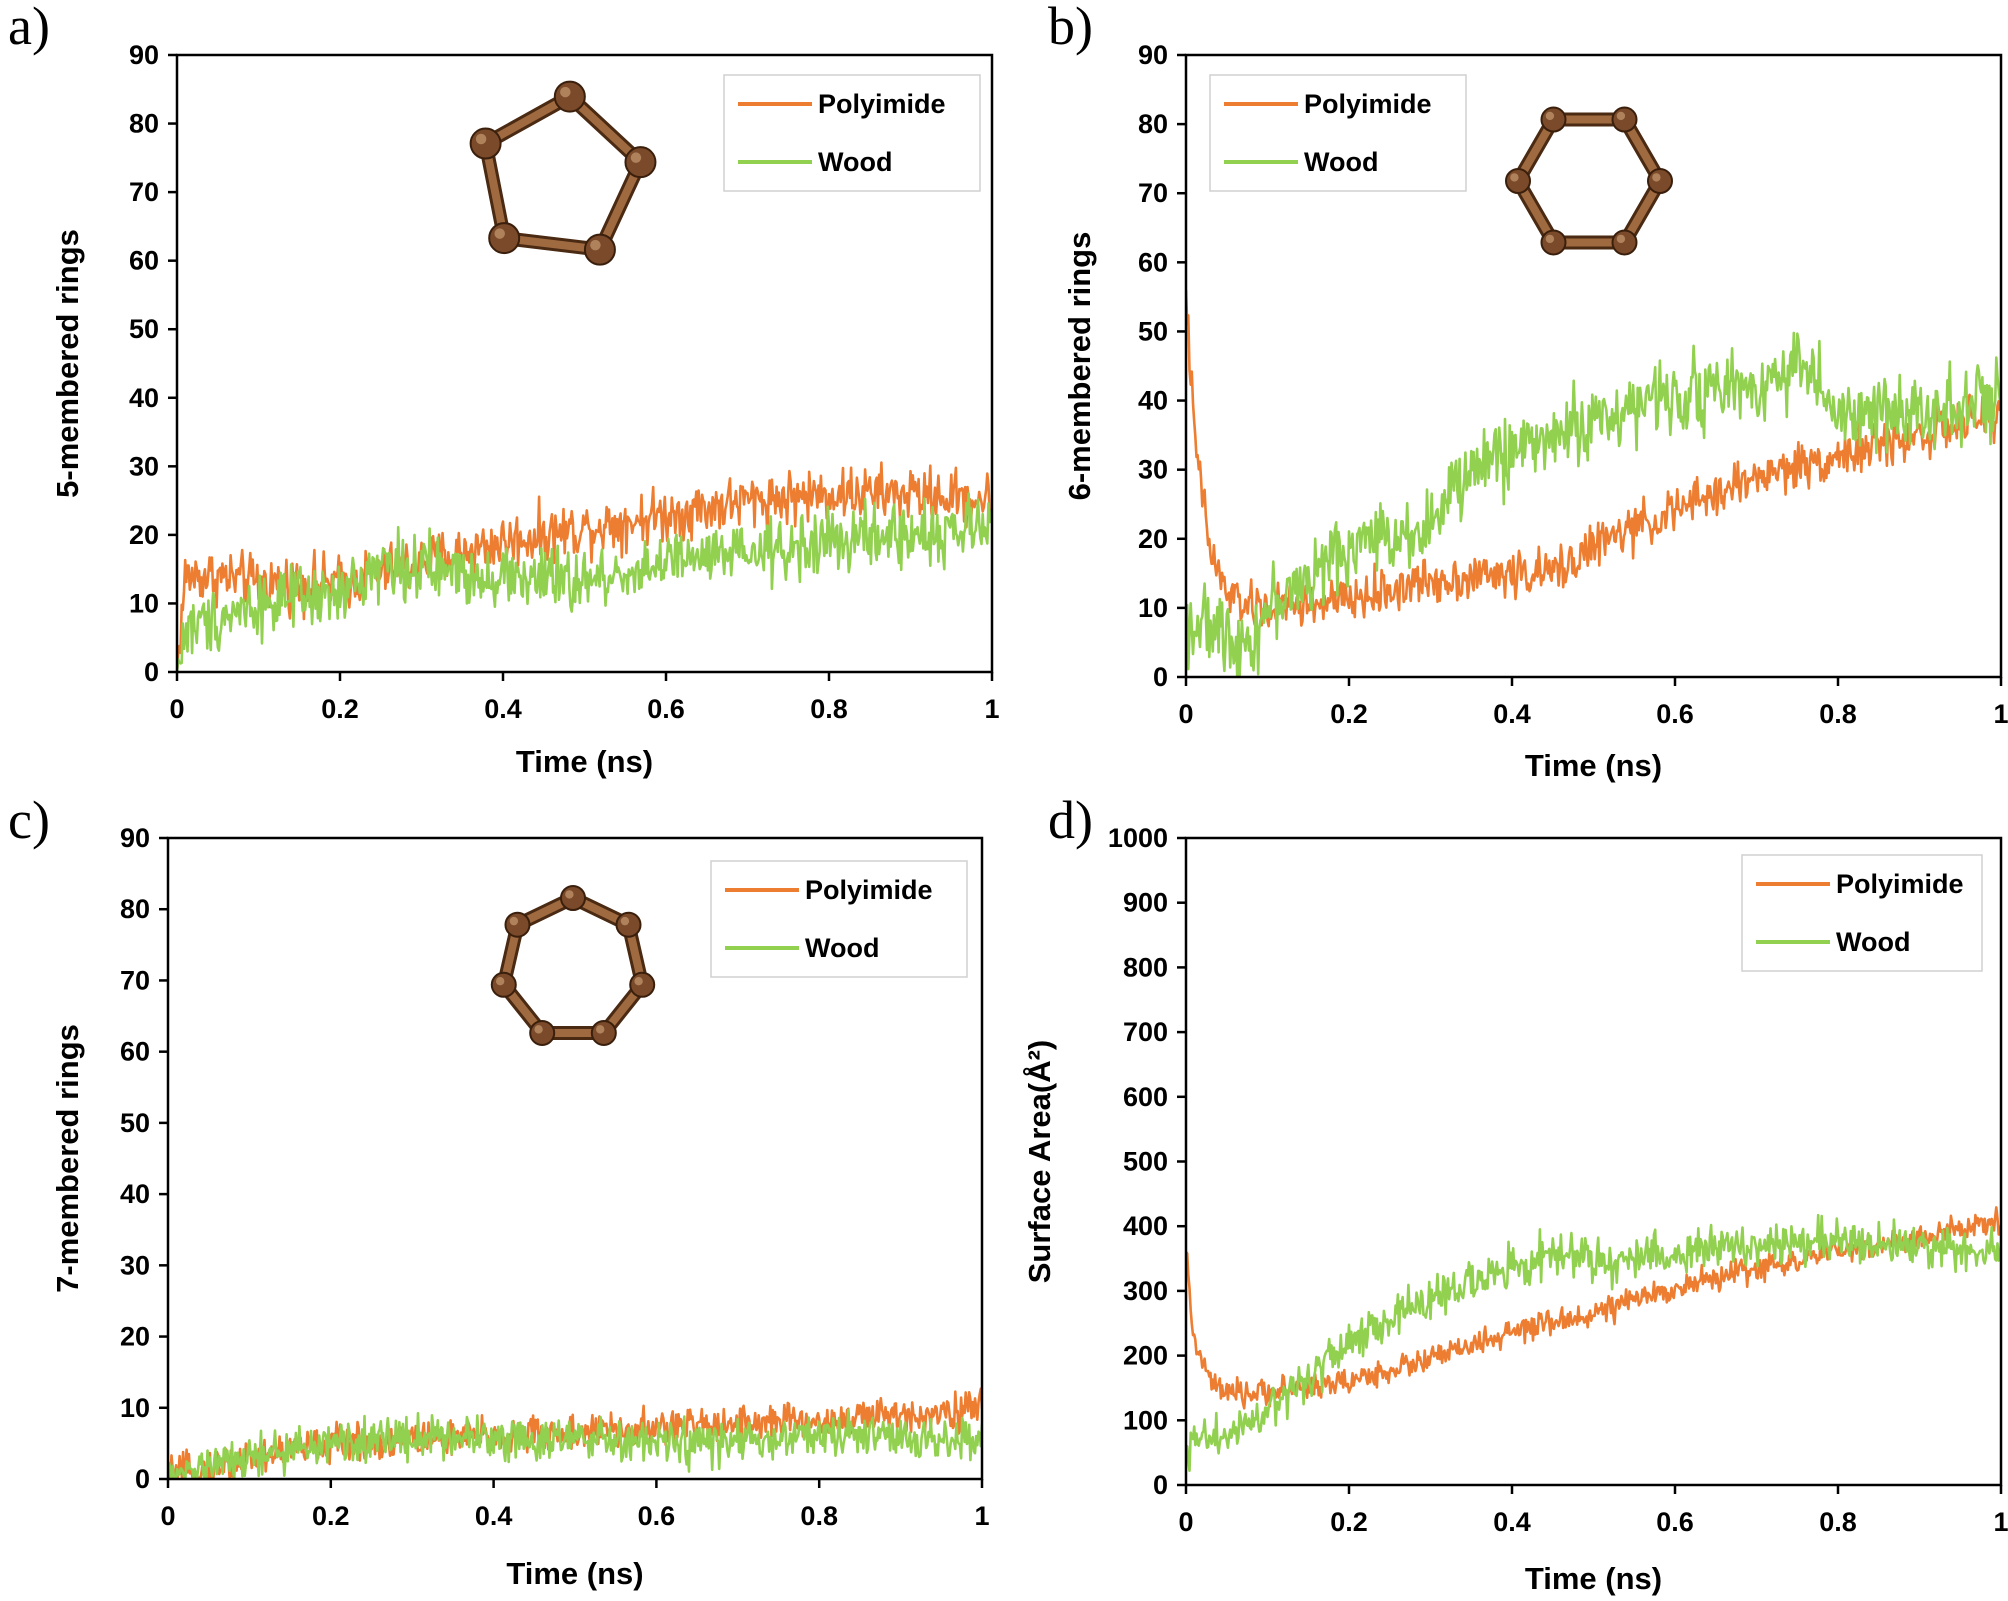 This screenshot has width=2008, height=1601. What do you see at coordinates (1145, 1226) in the screenshot?
I see `y-tick-label: 400` at bounding box center [1145, 1226].